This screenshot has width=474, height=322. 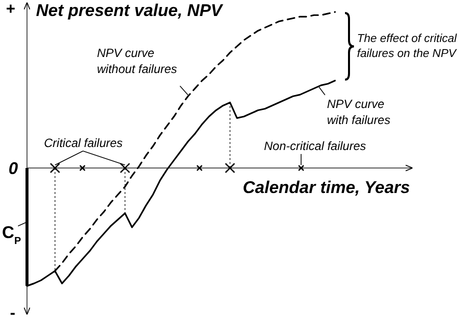 What do you see at coordinates (326, 187) in the screenshot?
I see `x-axis-title: Calendar time, Years` at bounding box center [326, 187].